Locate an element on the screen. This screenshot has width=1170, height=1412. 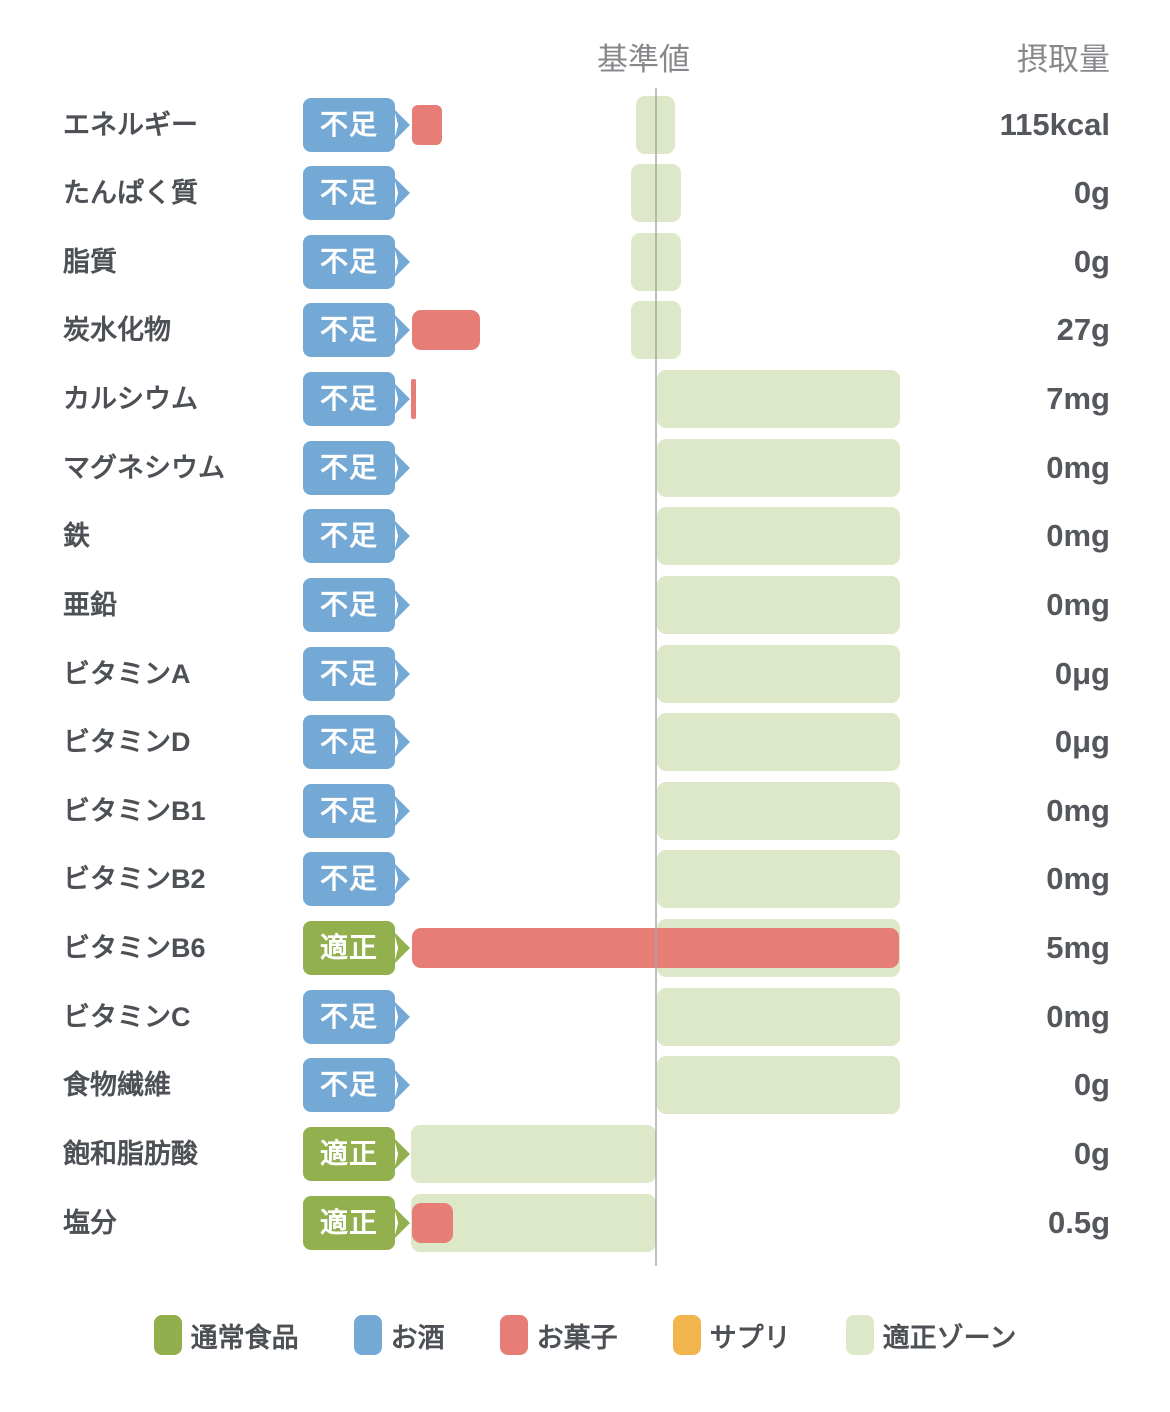
nutrient-label: ビタミンC is located at coordinates (127, 1017).